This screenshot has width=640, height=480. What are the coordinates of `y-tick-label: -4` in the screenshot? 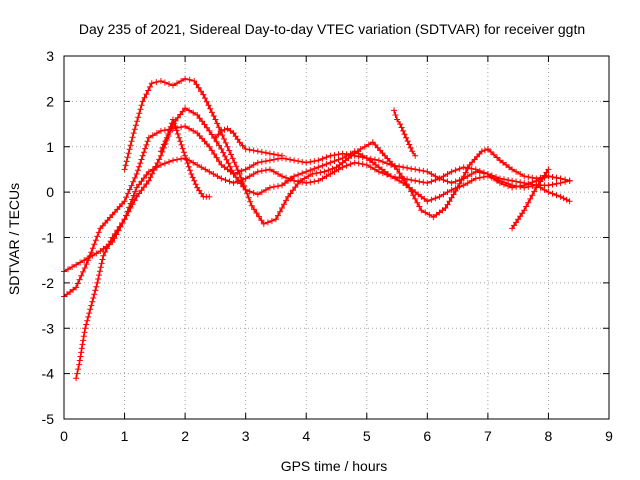 It's located at (48, 374).